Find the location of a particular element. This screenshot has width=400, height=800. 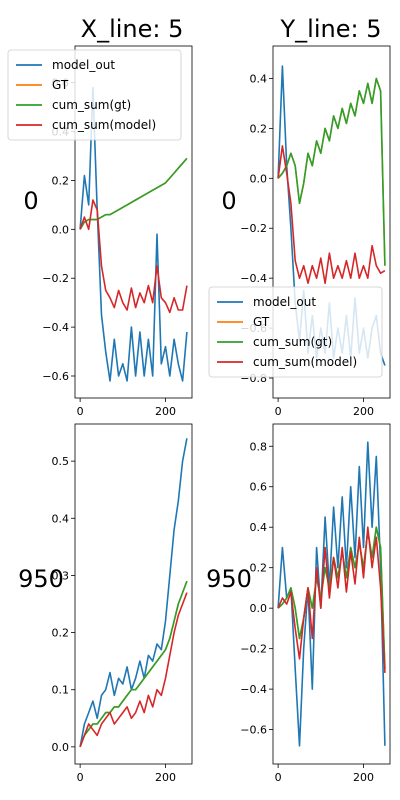

row-label-right-top: 0 is located at coordinates (228, 201).